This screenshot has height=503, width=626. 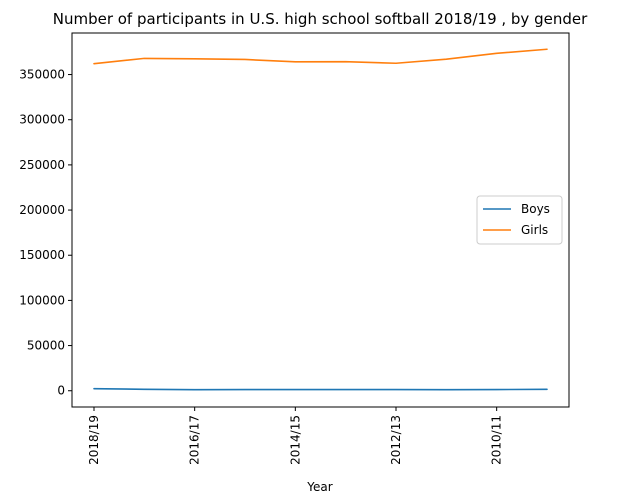 I want to click on y-tick-label-0: 0, so click(x=61, y=391).